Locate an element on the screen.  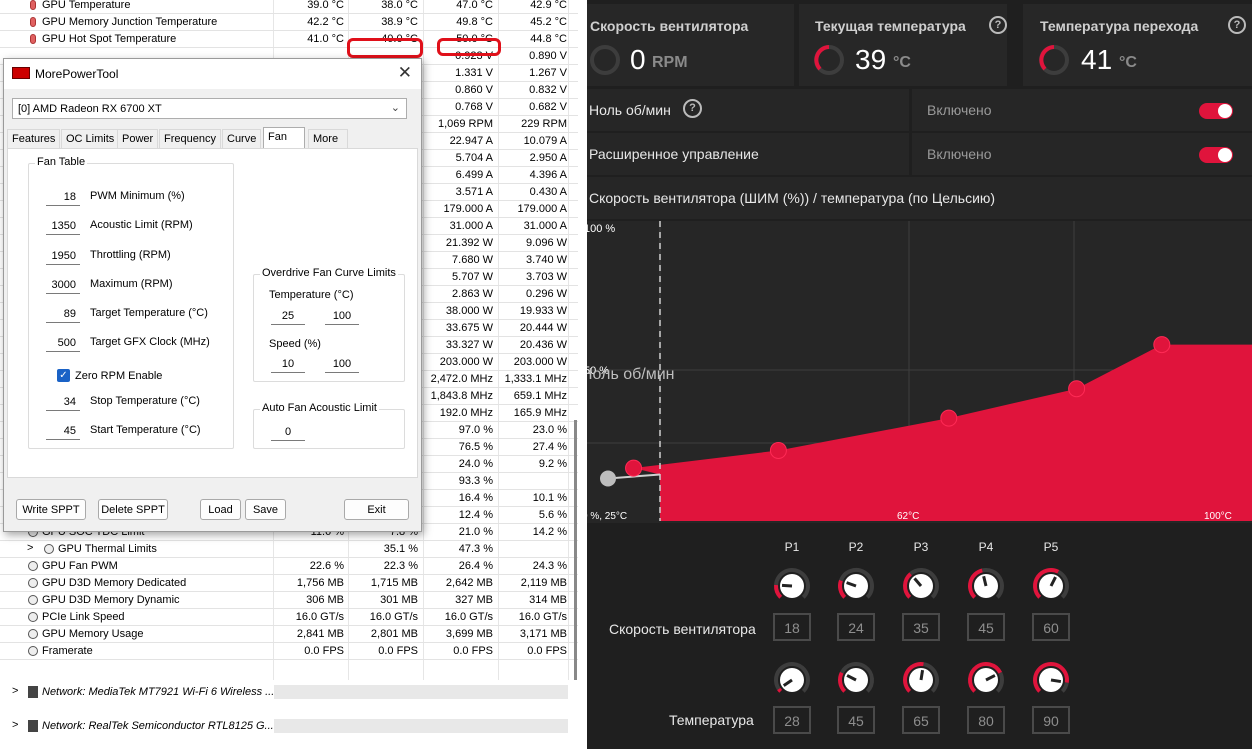
save-button: Save is located at coordinates (265, 509).